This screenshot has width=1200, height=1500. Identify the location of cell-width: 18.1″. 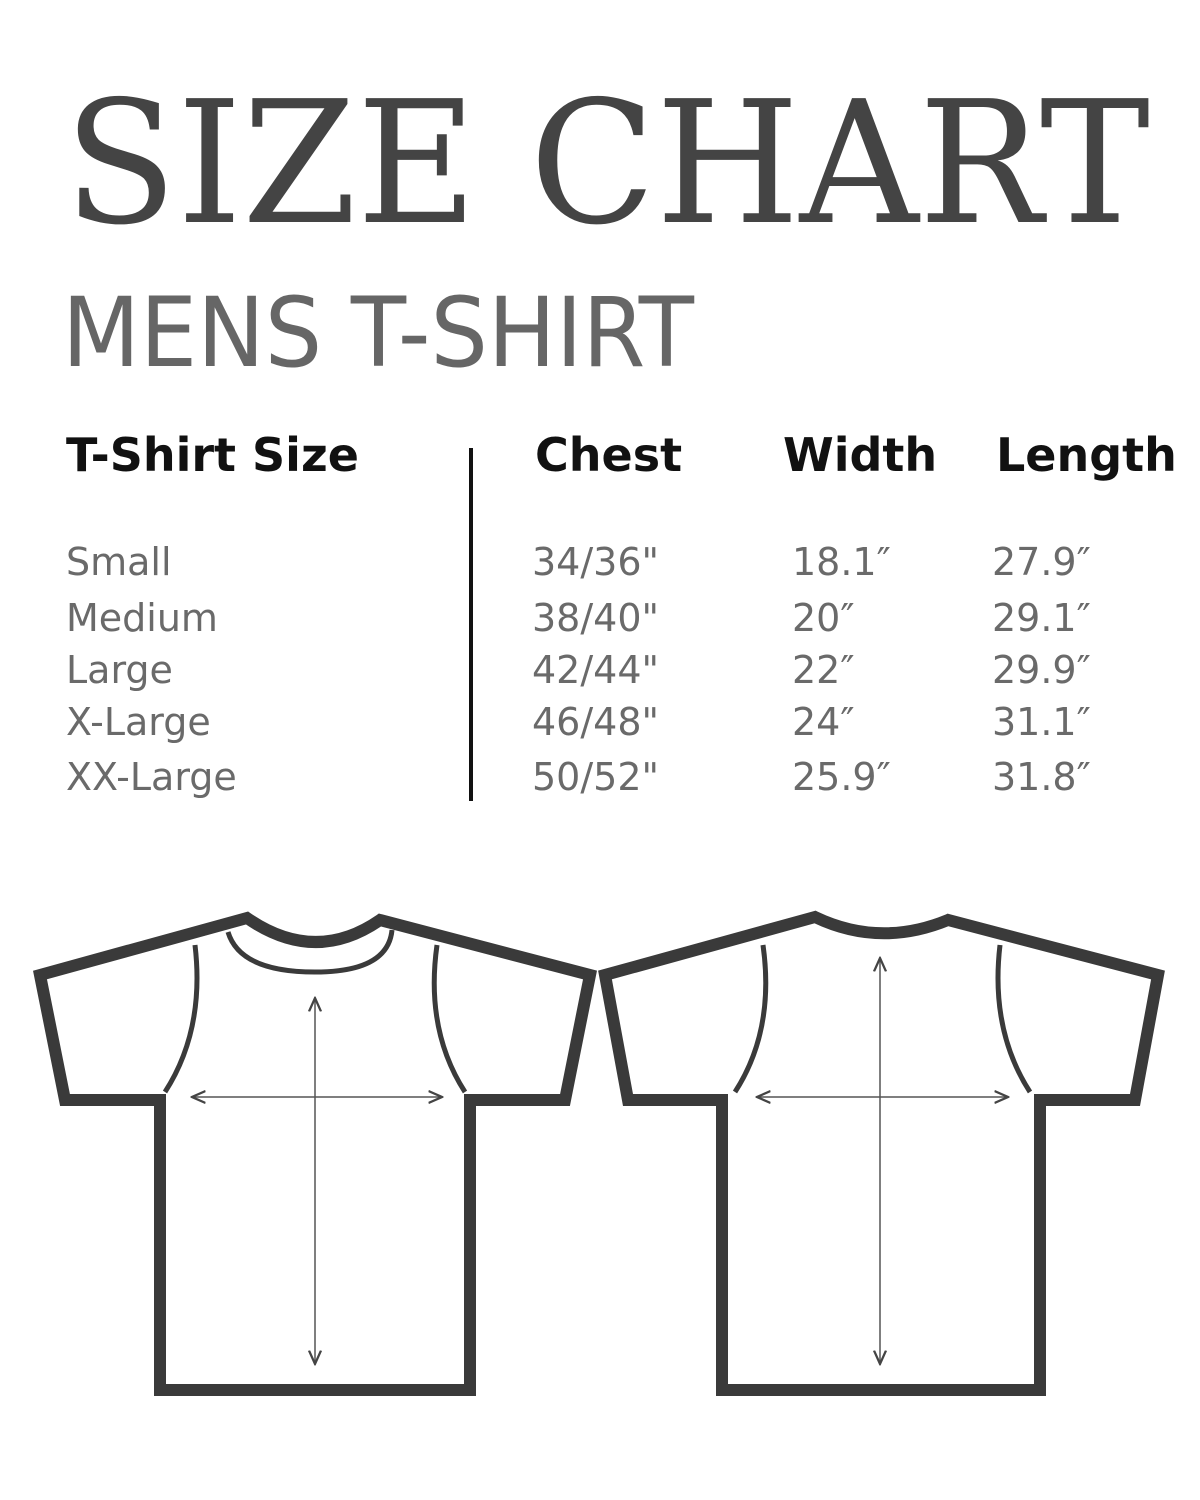
(841, 562).